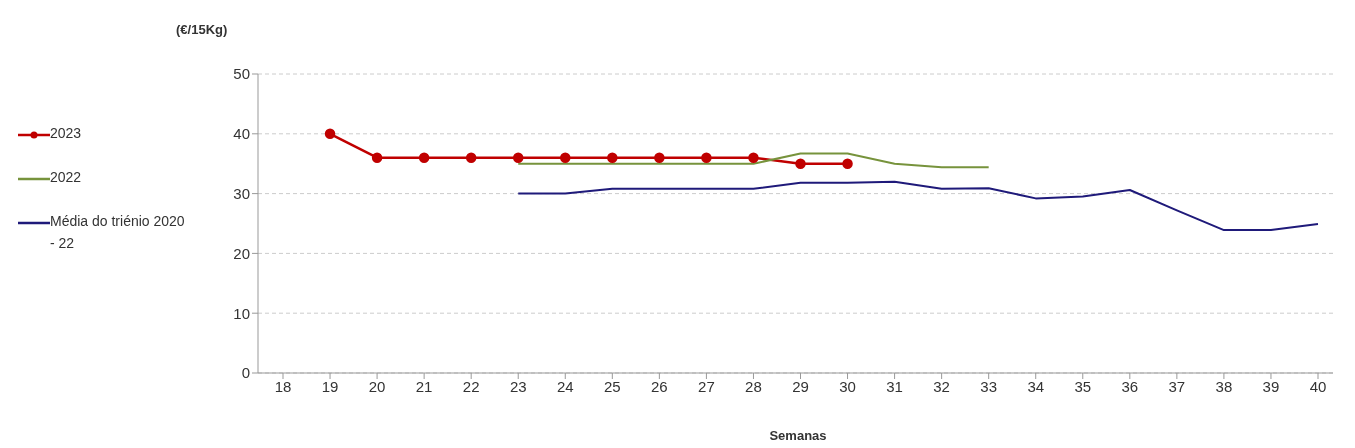 This screenshot has height=448, width=1355. I want to click on x-tick-label: 37, so click(1177, 386).